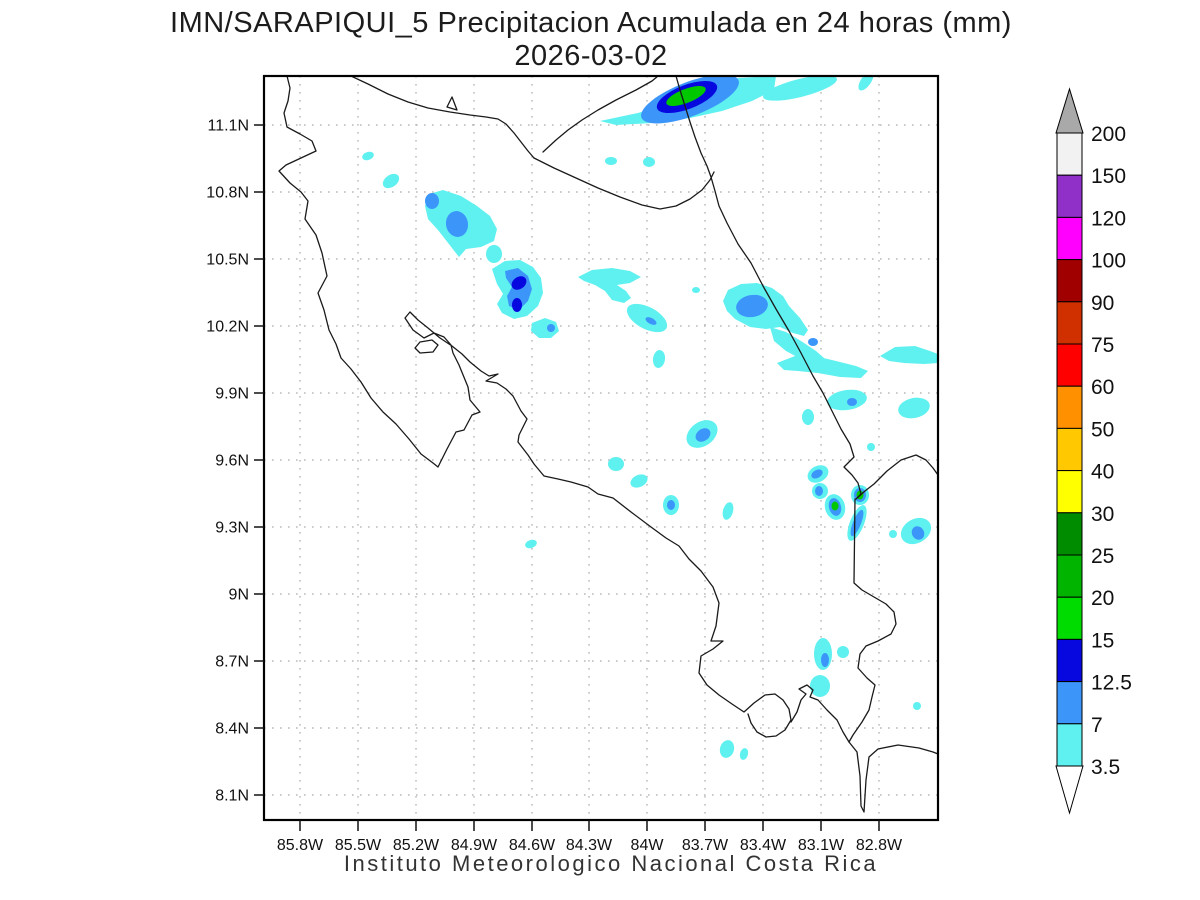  What do you see at coordinates (228, 126) in the screenshot?
I see `lat-tick-label: 11.1N` at bounding box center [228, 126].